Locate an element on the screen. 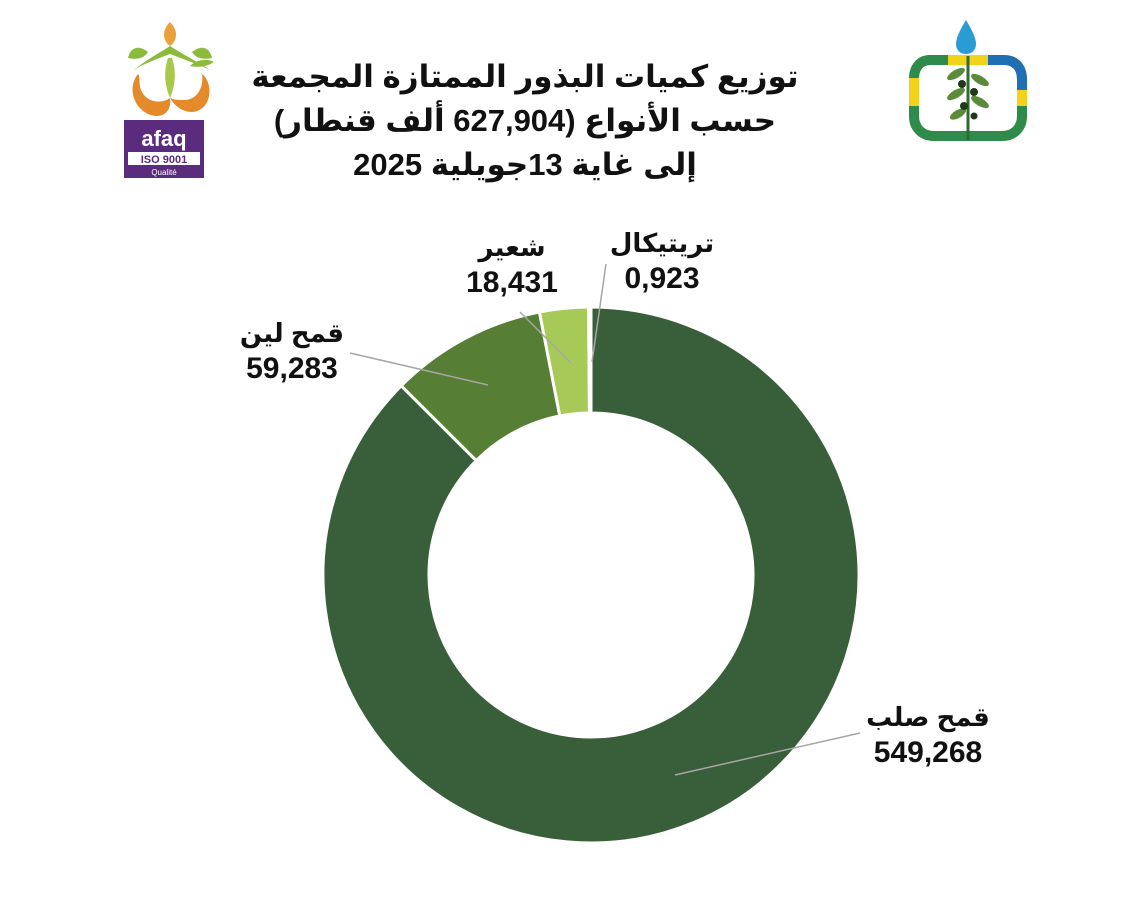  chart-title-line-2: حسب الأنواع (627,904 ألف قنطار) is located at coordinates (525, 120).